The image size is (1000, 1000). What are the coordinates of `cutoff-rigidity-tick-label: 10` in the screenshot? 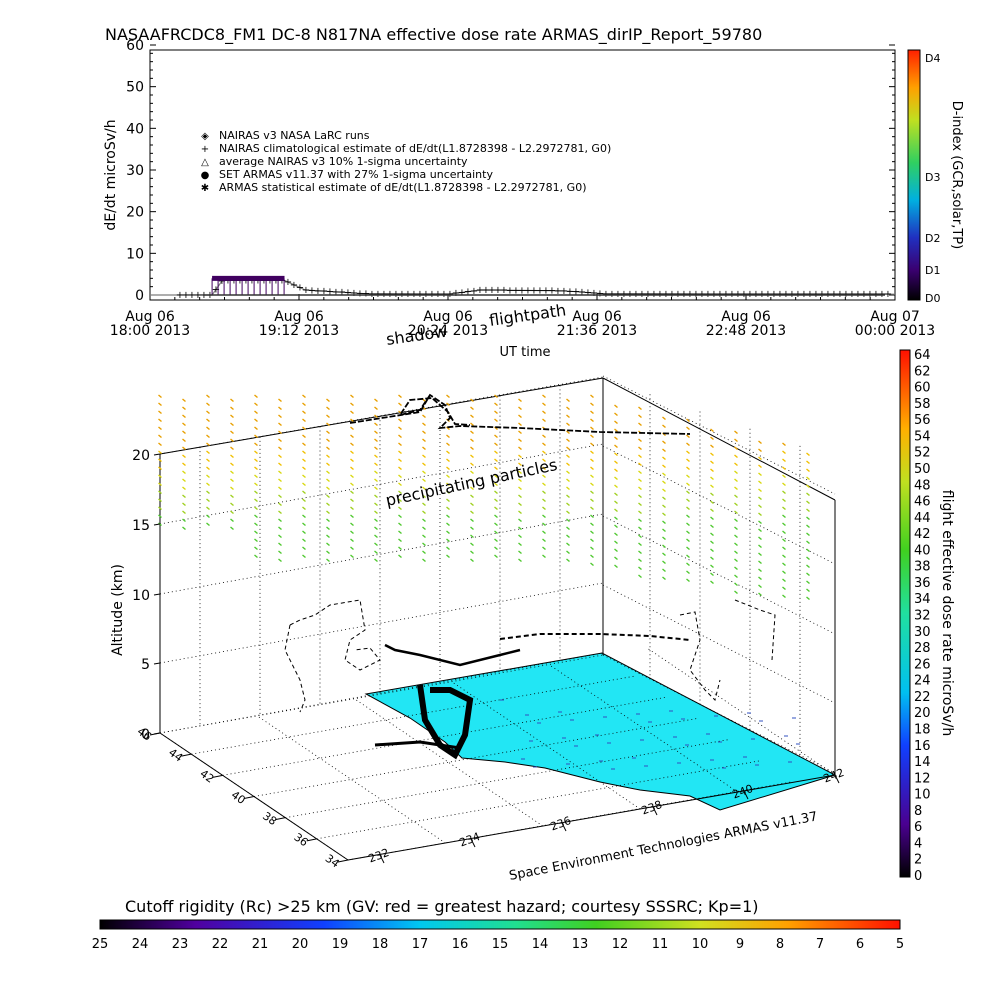 It's located at (700, 944).